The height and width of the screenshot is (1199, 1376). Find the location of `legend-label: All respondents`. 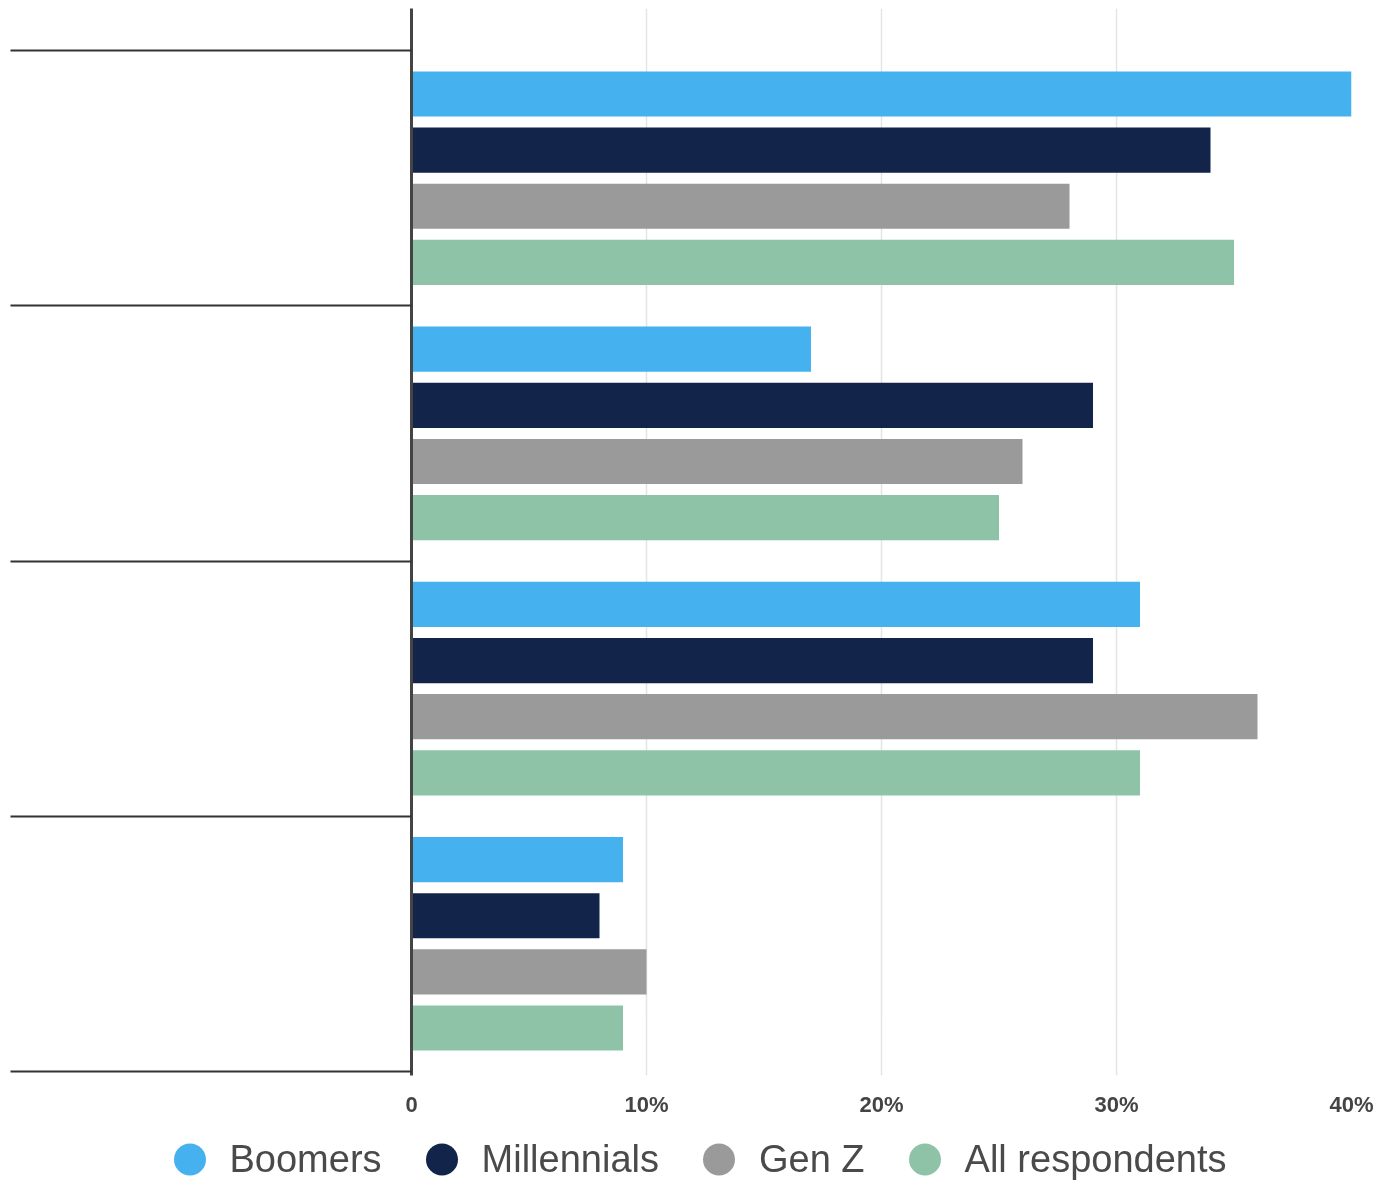

legend-label: All respondents is located at coordinates (1095, 1159).